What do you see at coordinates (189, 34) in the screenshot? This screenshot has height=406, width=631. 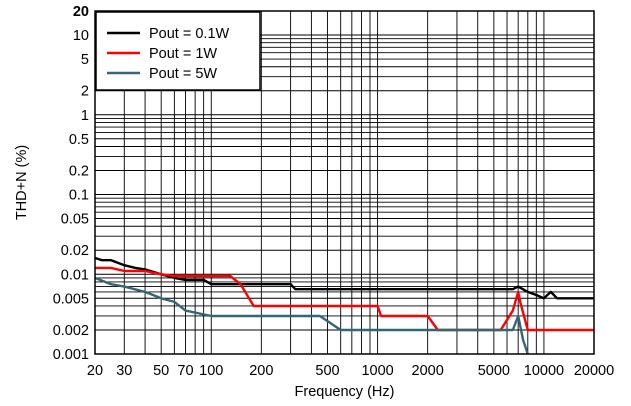 I see `legend-label: Pout = 0.1W` at bounding box center [189, 34].